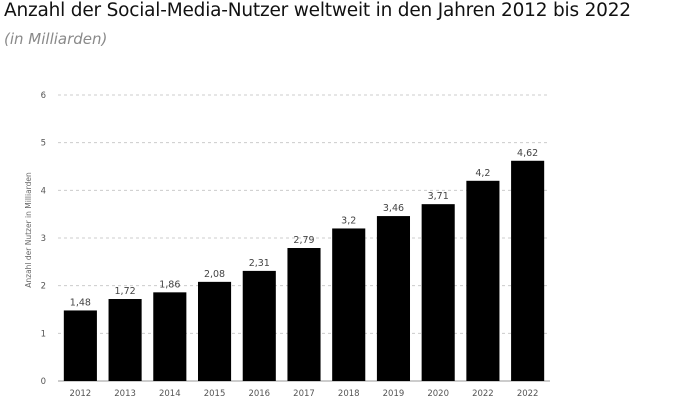  I want to click on data-label: 2,79, so click(303, 240).